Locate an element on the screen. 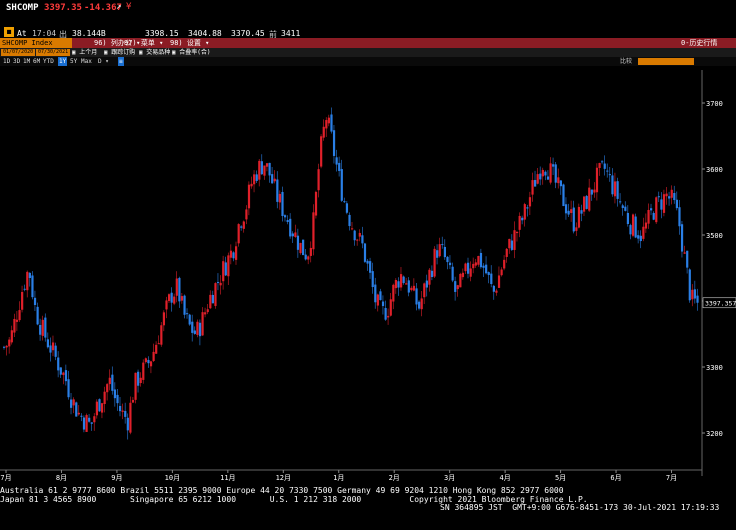 The width and height of the screenshot is (736, 530). menu-actions: 96) 列办公 ▾ is located at coordinates (117, 43).